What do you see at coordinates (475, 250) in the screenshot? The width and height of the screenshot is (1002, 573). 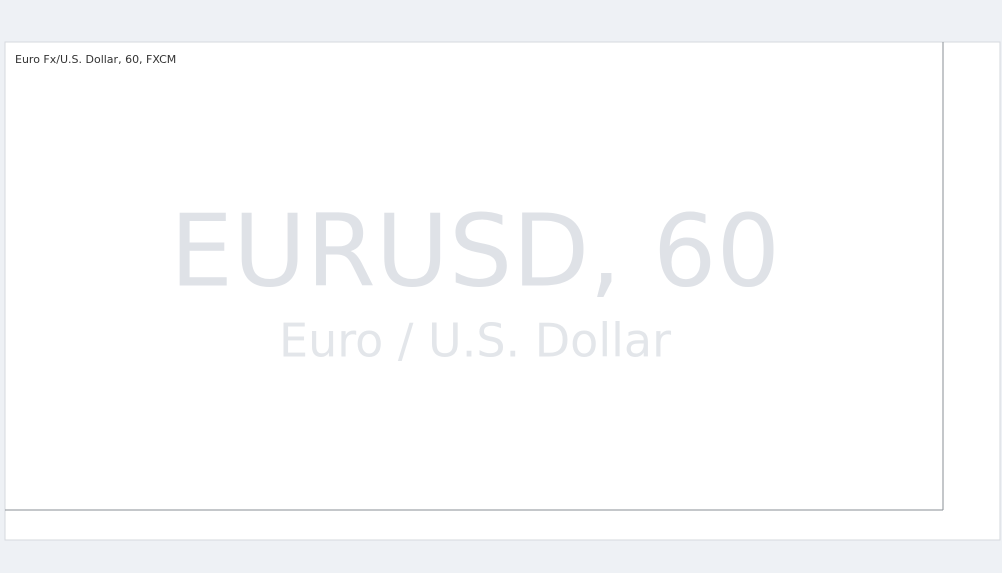 I see `watermark: EURUSD, 60` at bounding box center [475, 250].